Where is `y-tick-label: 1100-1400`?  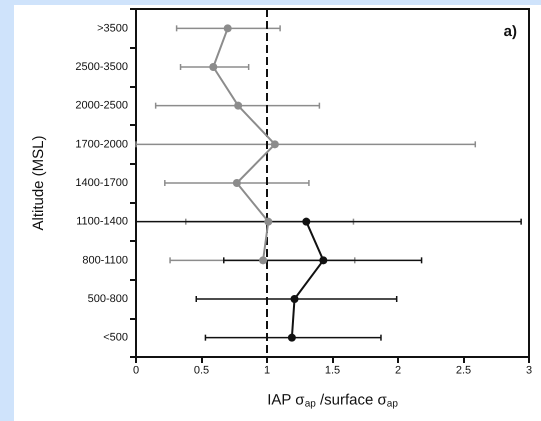
y-tick-label: 1100-1400 is located at coordinates (102, 222).